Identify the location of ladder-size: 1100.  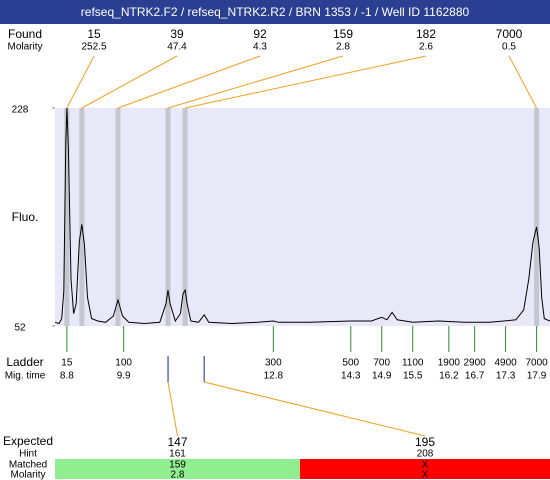
(413, 363).